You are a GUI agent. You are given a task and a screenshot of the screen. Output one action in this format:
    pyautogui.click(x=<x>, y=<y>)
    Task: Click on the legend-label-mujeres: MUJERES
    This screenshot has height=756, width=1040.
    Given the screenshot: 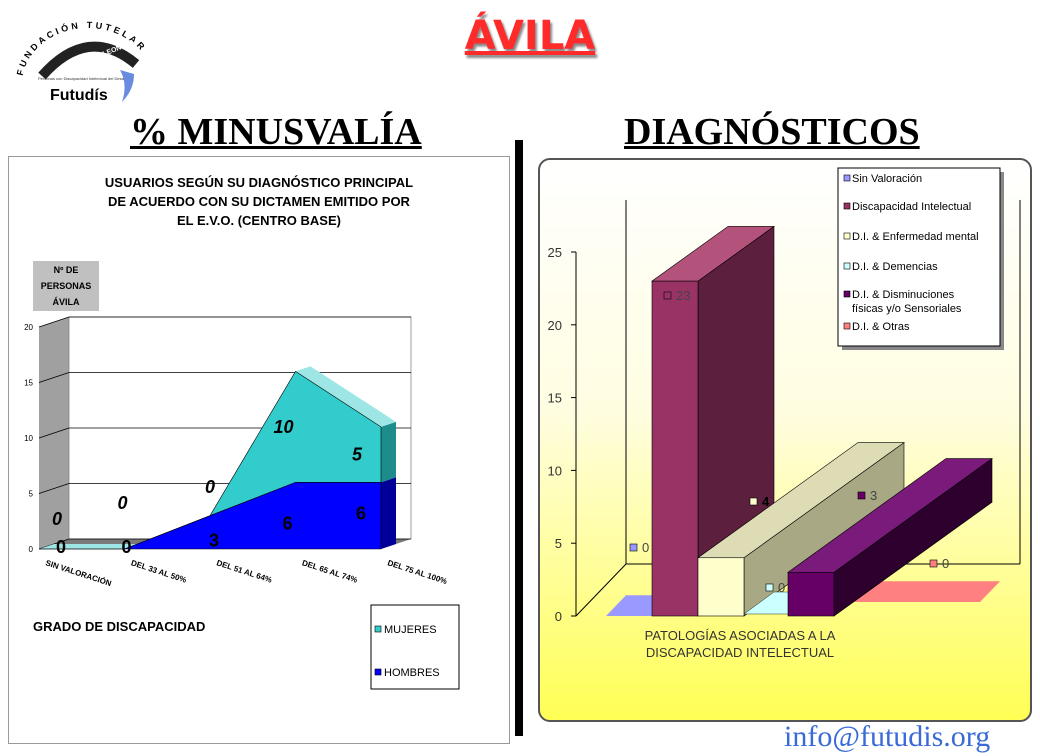 What is the action you would take?
    pyautogui.click(x=410, y=630)
    